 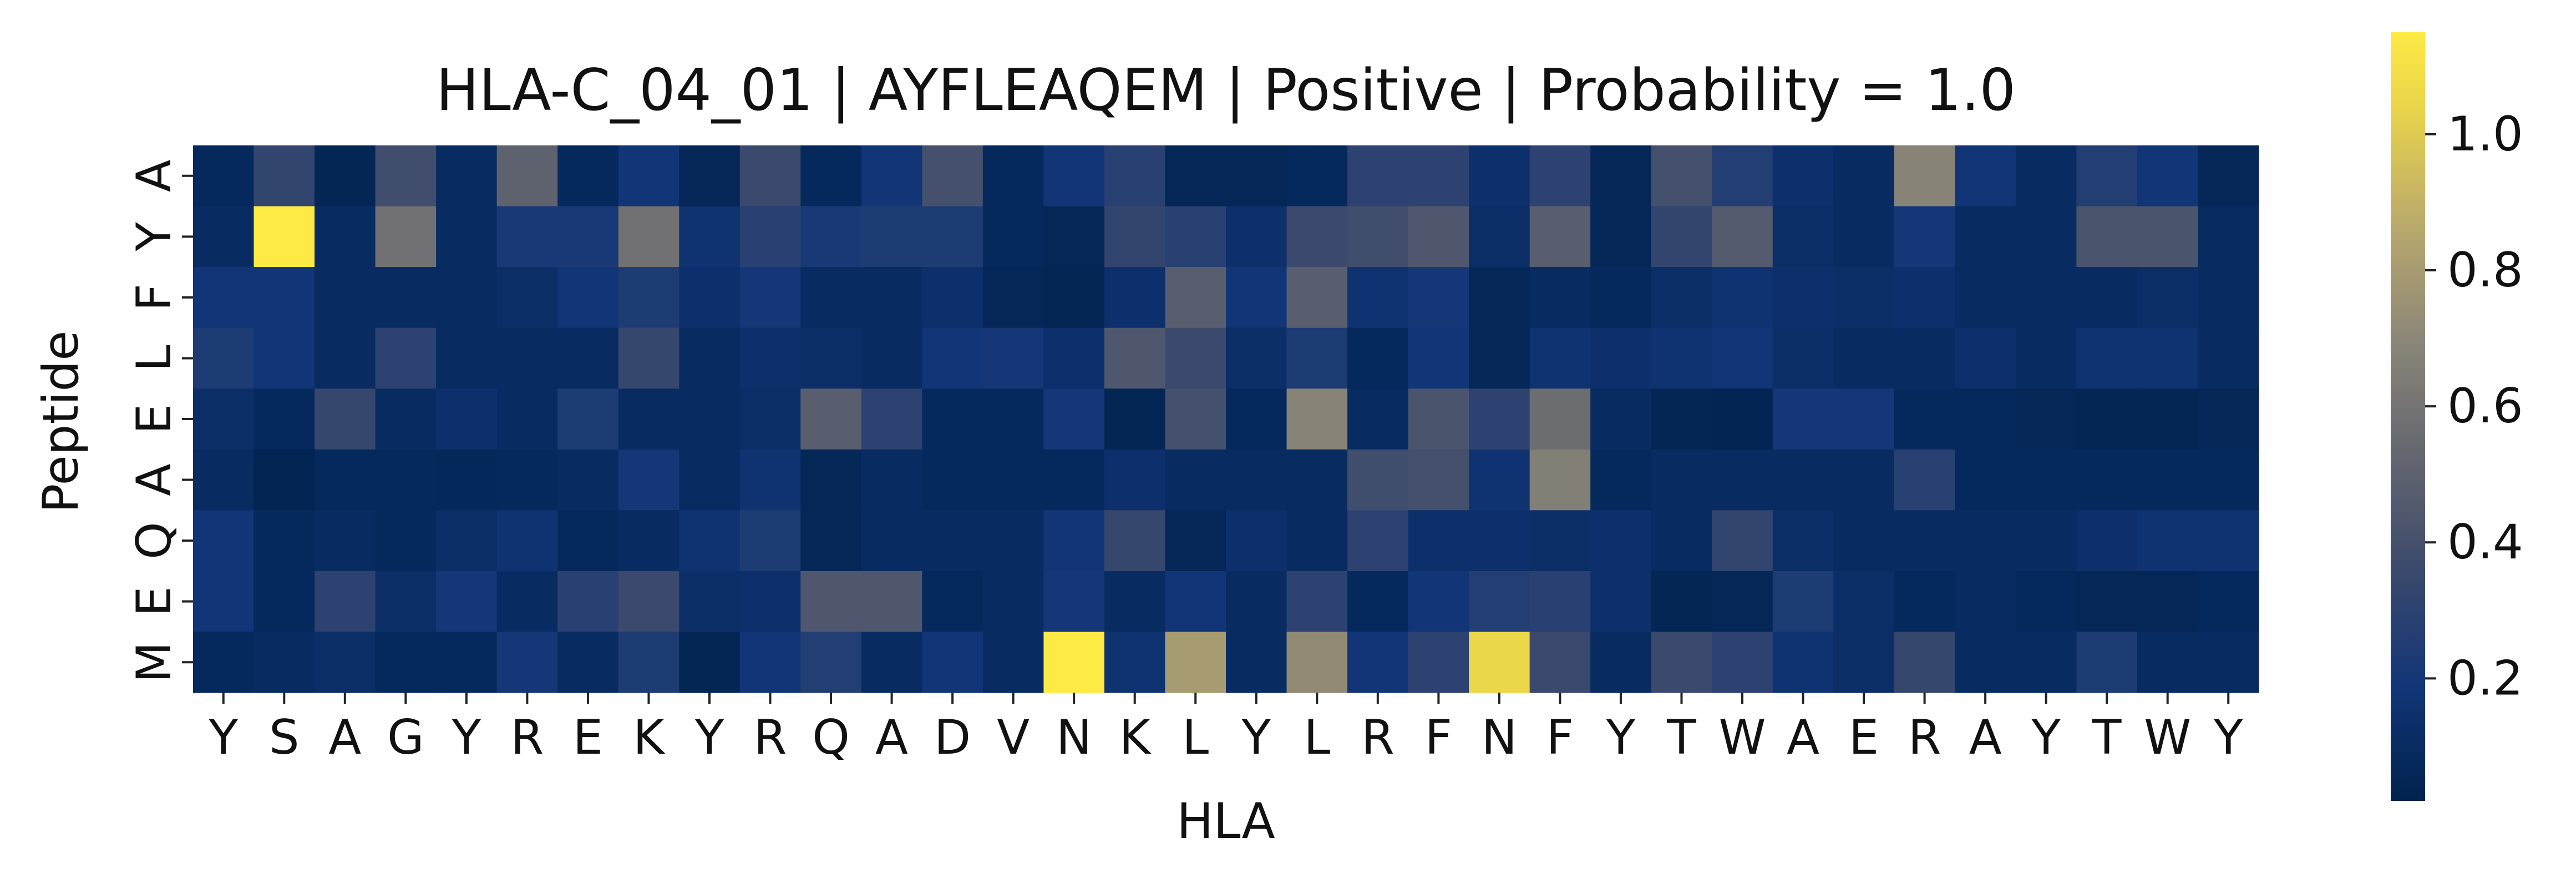 I want to click on colorbar-ticks: 0.2 0.4 0.6 0.8 1.0, so click(x=2474, y=406).